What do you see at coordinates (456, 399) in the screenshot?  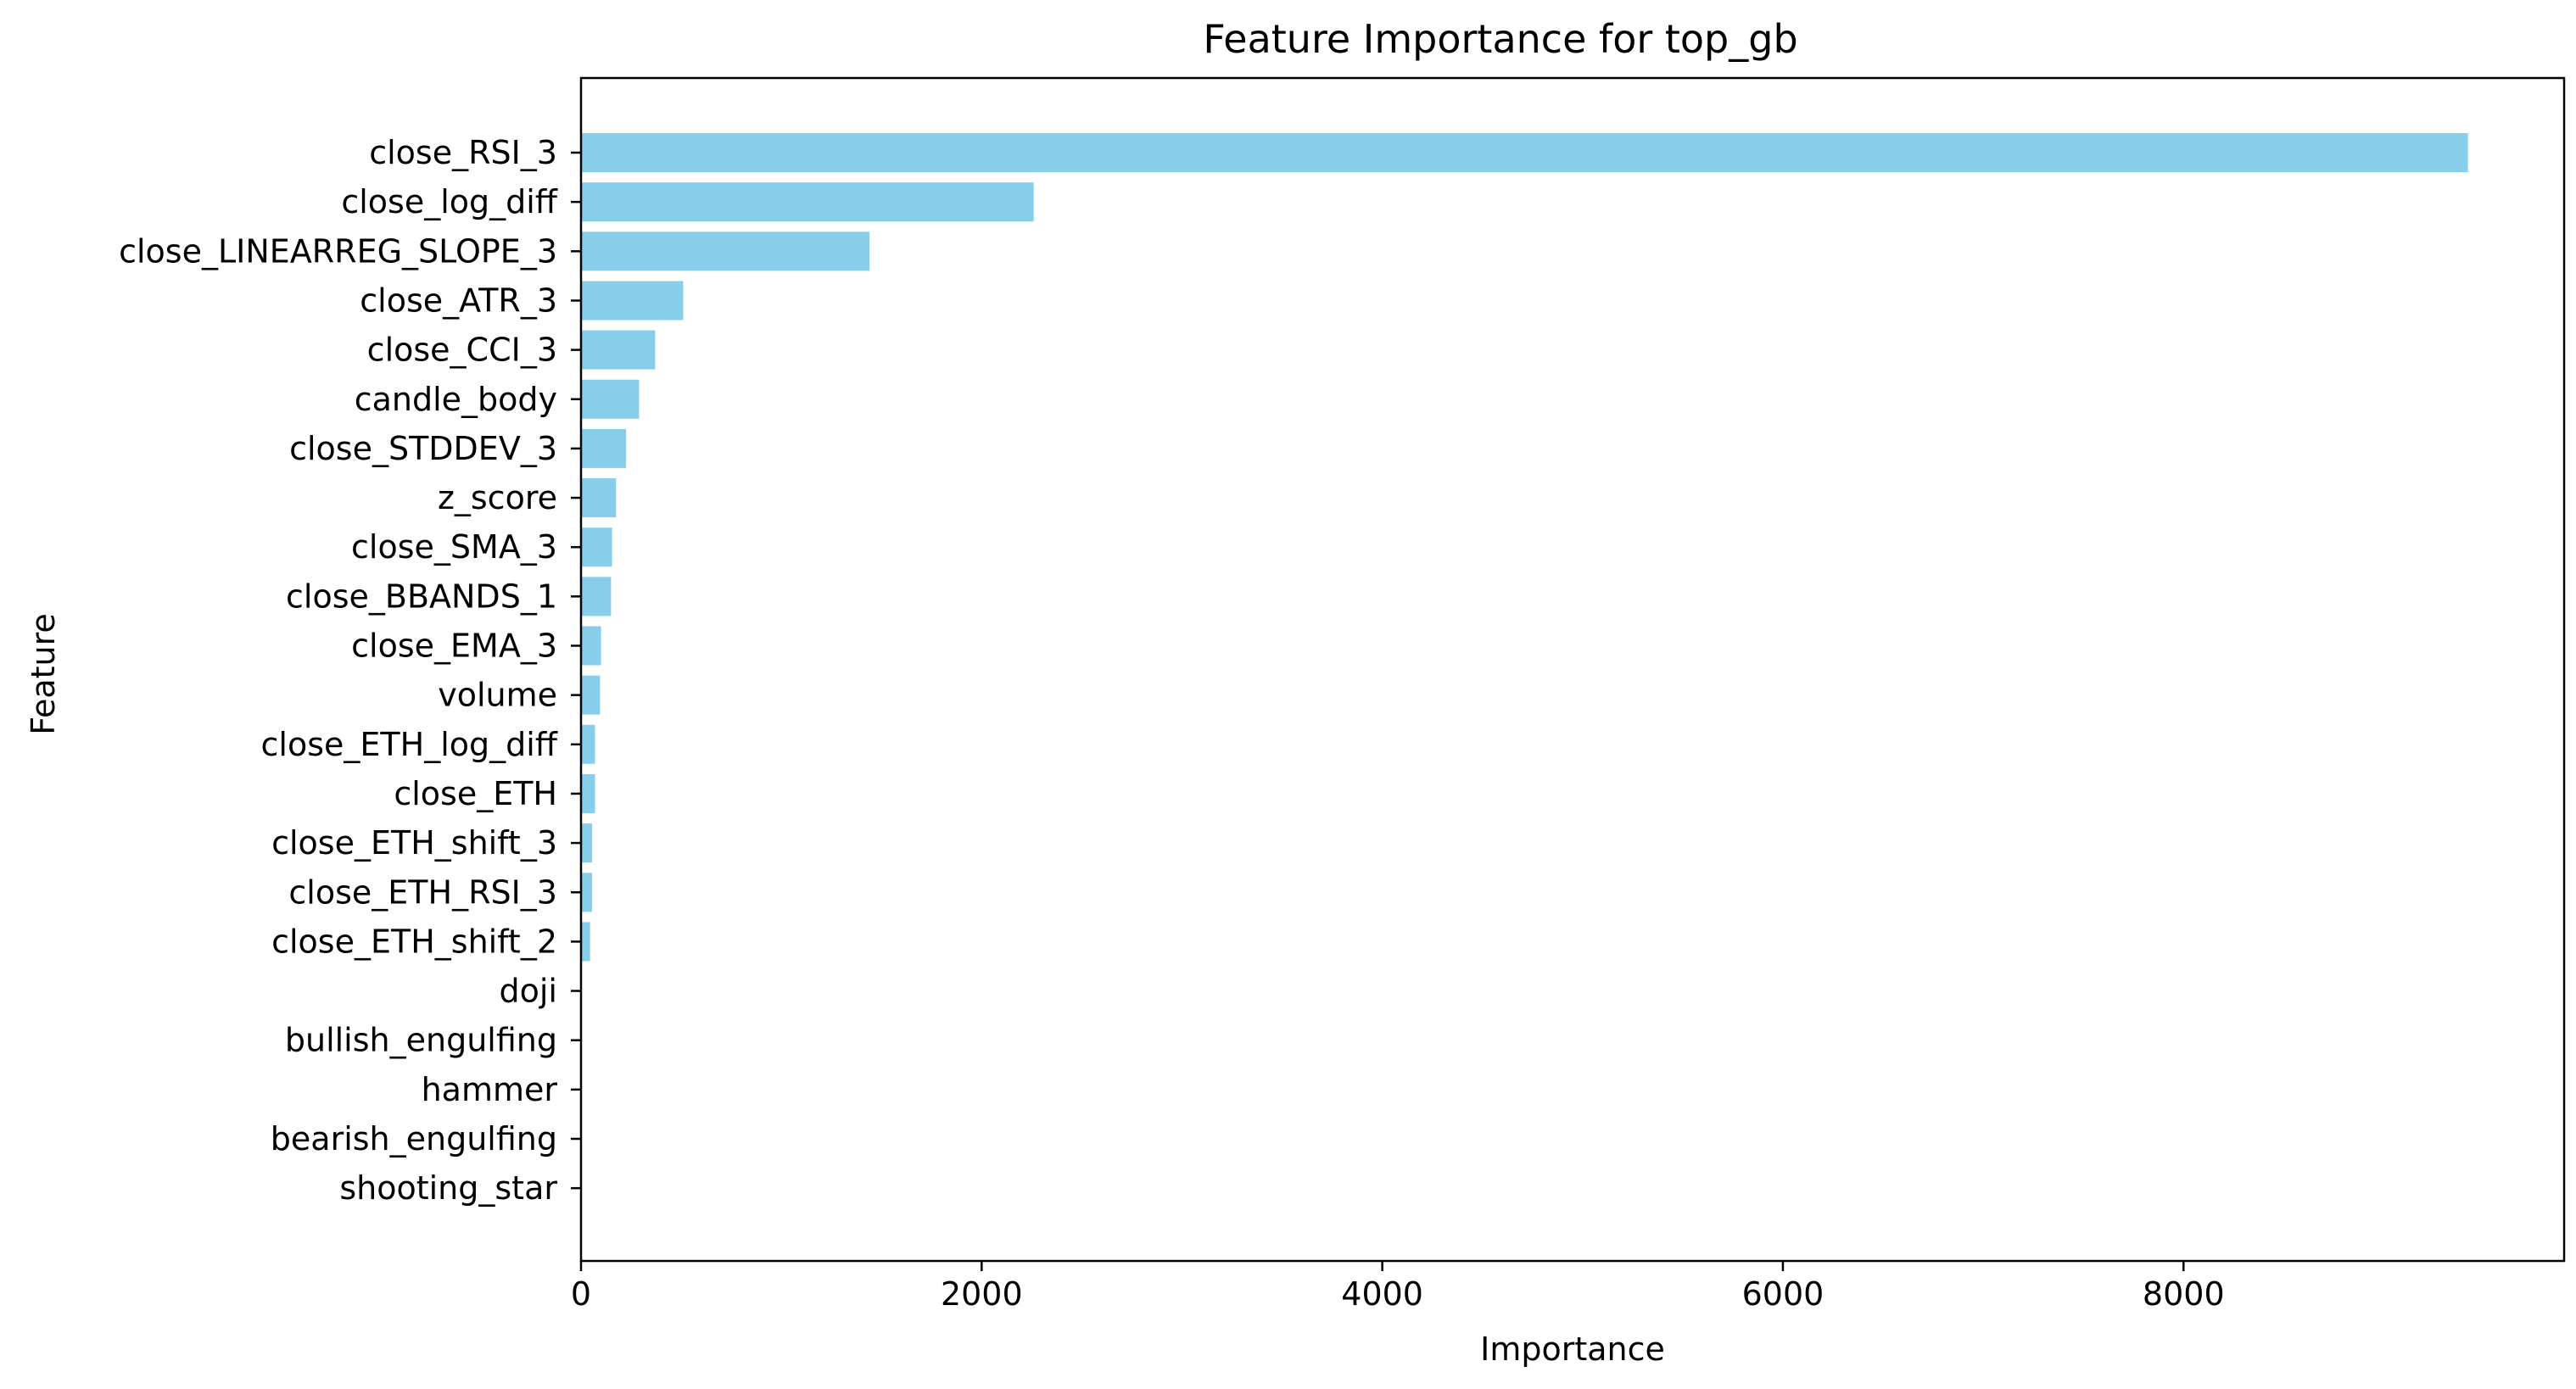 I see `y-tick-label: candle_body` at bounding box center [456, 399].